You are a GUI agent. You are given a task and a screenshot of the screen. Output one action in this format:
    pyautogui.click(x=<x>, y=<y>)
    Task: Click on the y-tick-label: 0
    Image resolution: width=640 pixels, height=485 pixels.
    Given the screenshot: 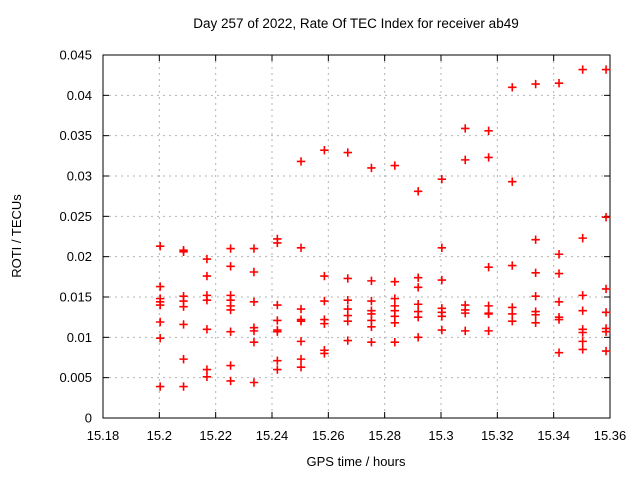 What is the action you would take?
    pyautogui.click(x=88, y=418)
    